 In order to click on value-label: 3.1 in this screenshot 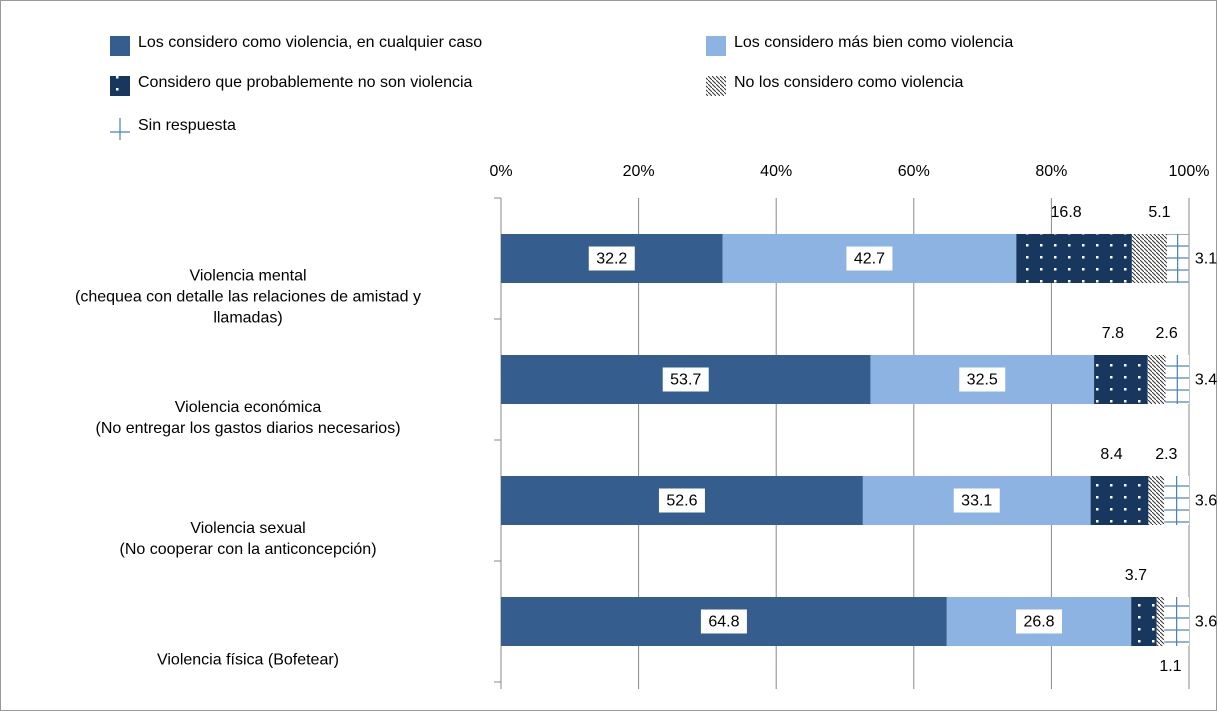, I will do `click(1206, 259)`.